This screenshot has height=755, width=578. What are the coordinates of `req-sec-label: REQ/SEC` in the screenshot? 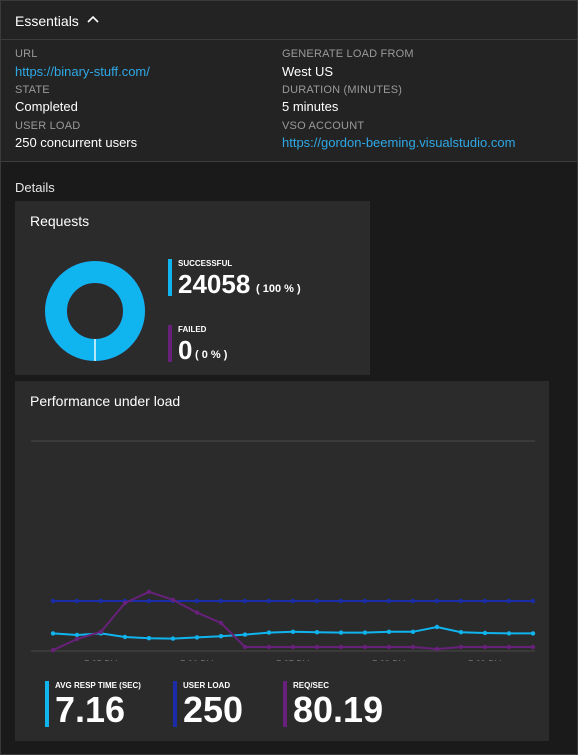 It's located at (311, 685).